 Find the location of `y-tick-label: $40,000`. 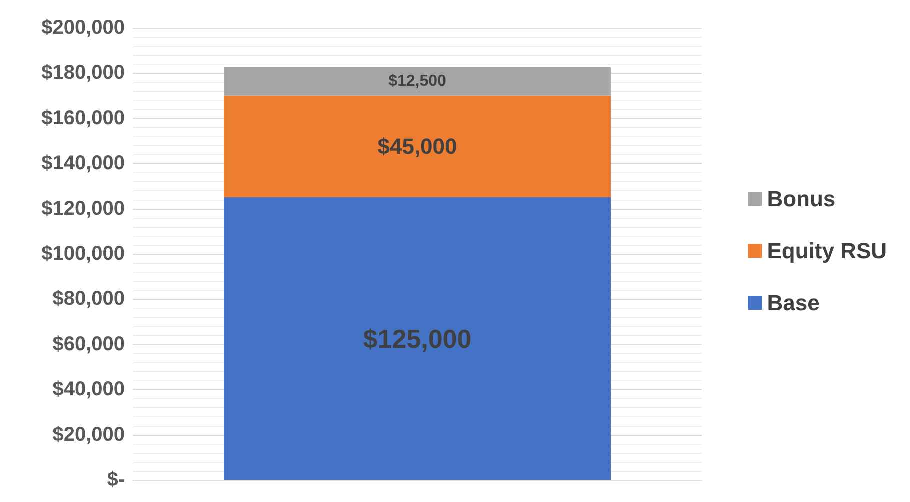

y-tick-label: $40,000 is located at coordinates (88, 389).